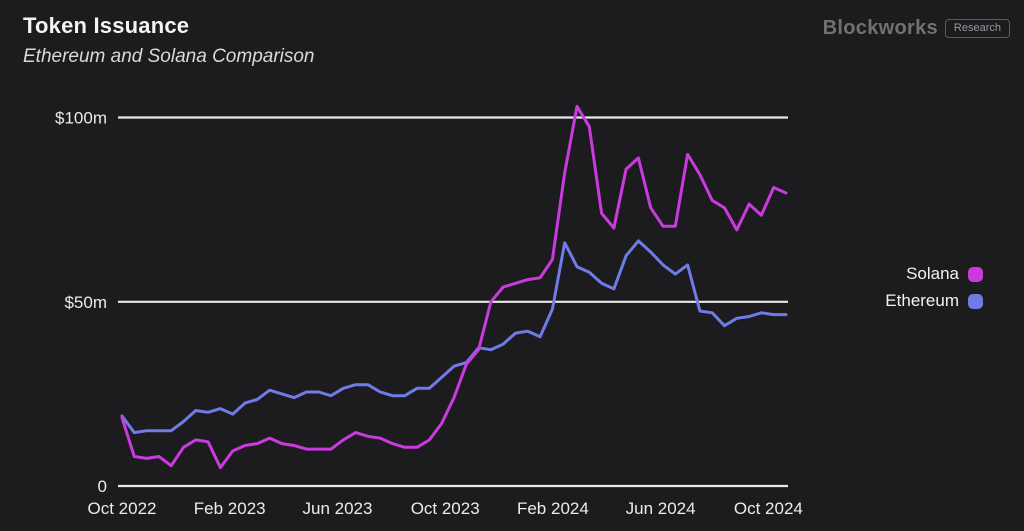 The height and width of the screenshot is (531, 1024). I want to click on x-tick-label: Oct 2023, so click(445, 508).